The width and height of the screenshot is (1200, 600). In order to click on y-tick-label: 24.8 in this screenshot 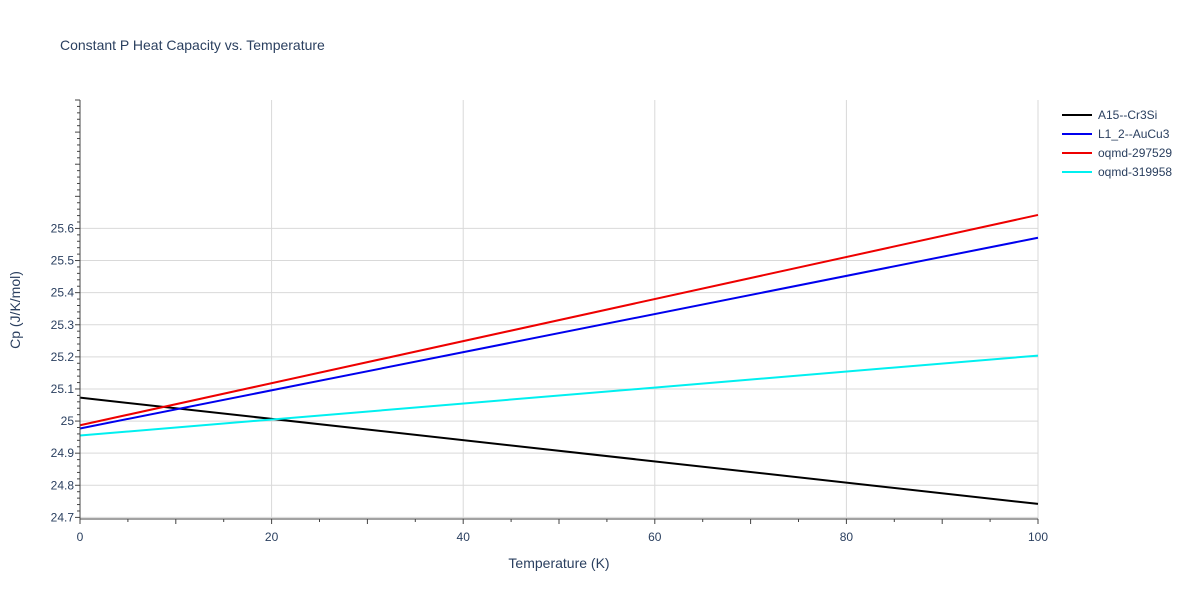, I will do `click(63, 485)`.